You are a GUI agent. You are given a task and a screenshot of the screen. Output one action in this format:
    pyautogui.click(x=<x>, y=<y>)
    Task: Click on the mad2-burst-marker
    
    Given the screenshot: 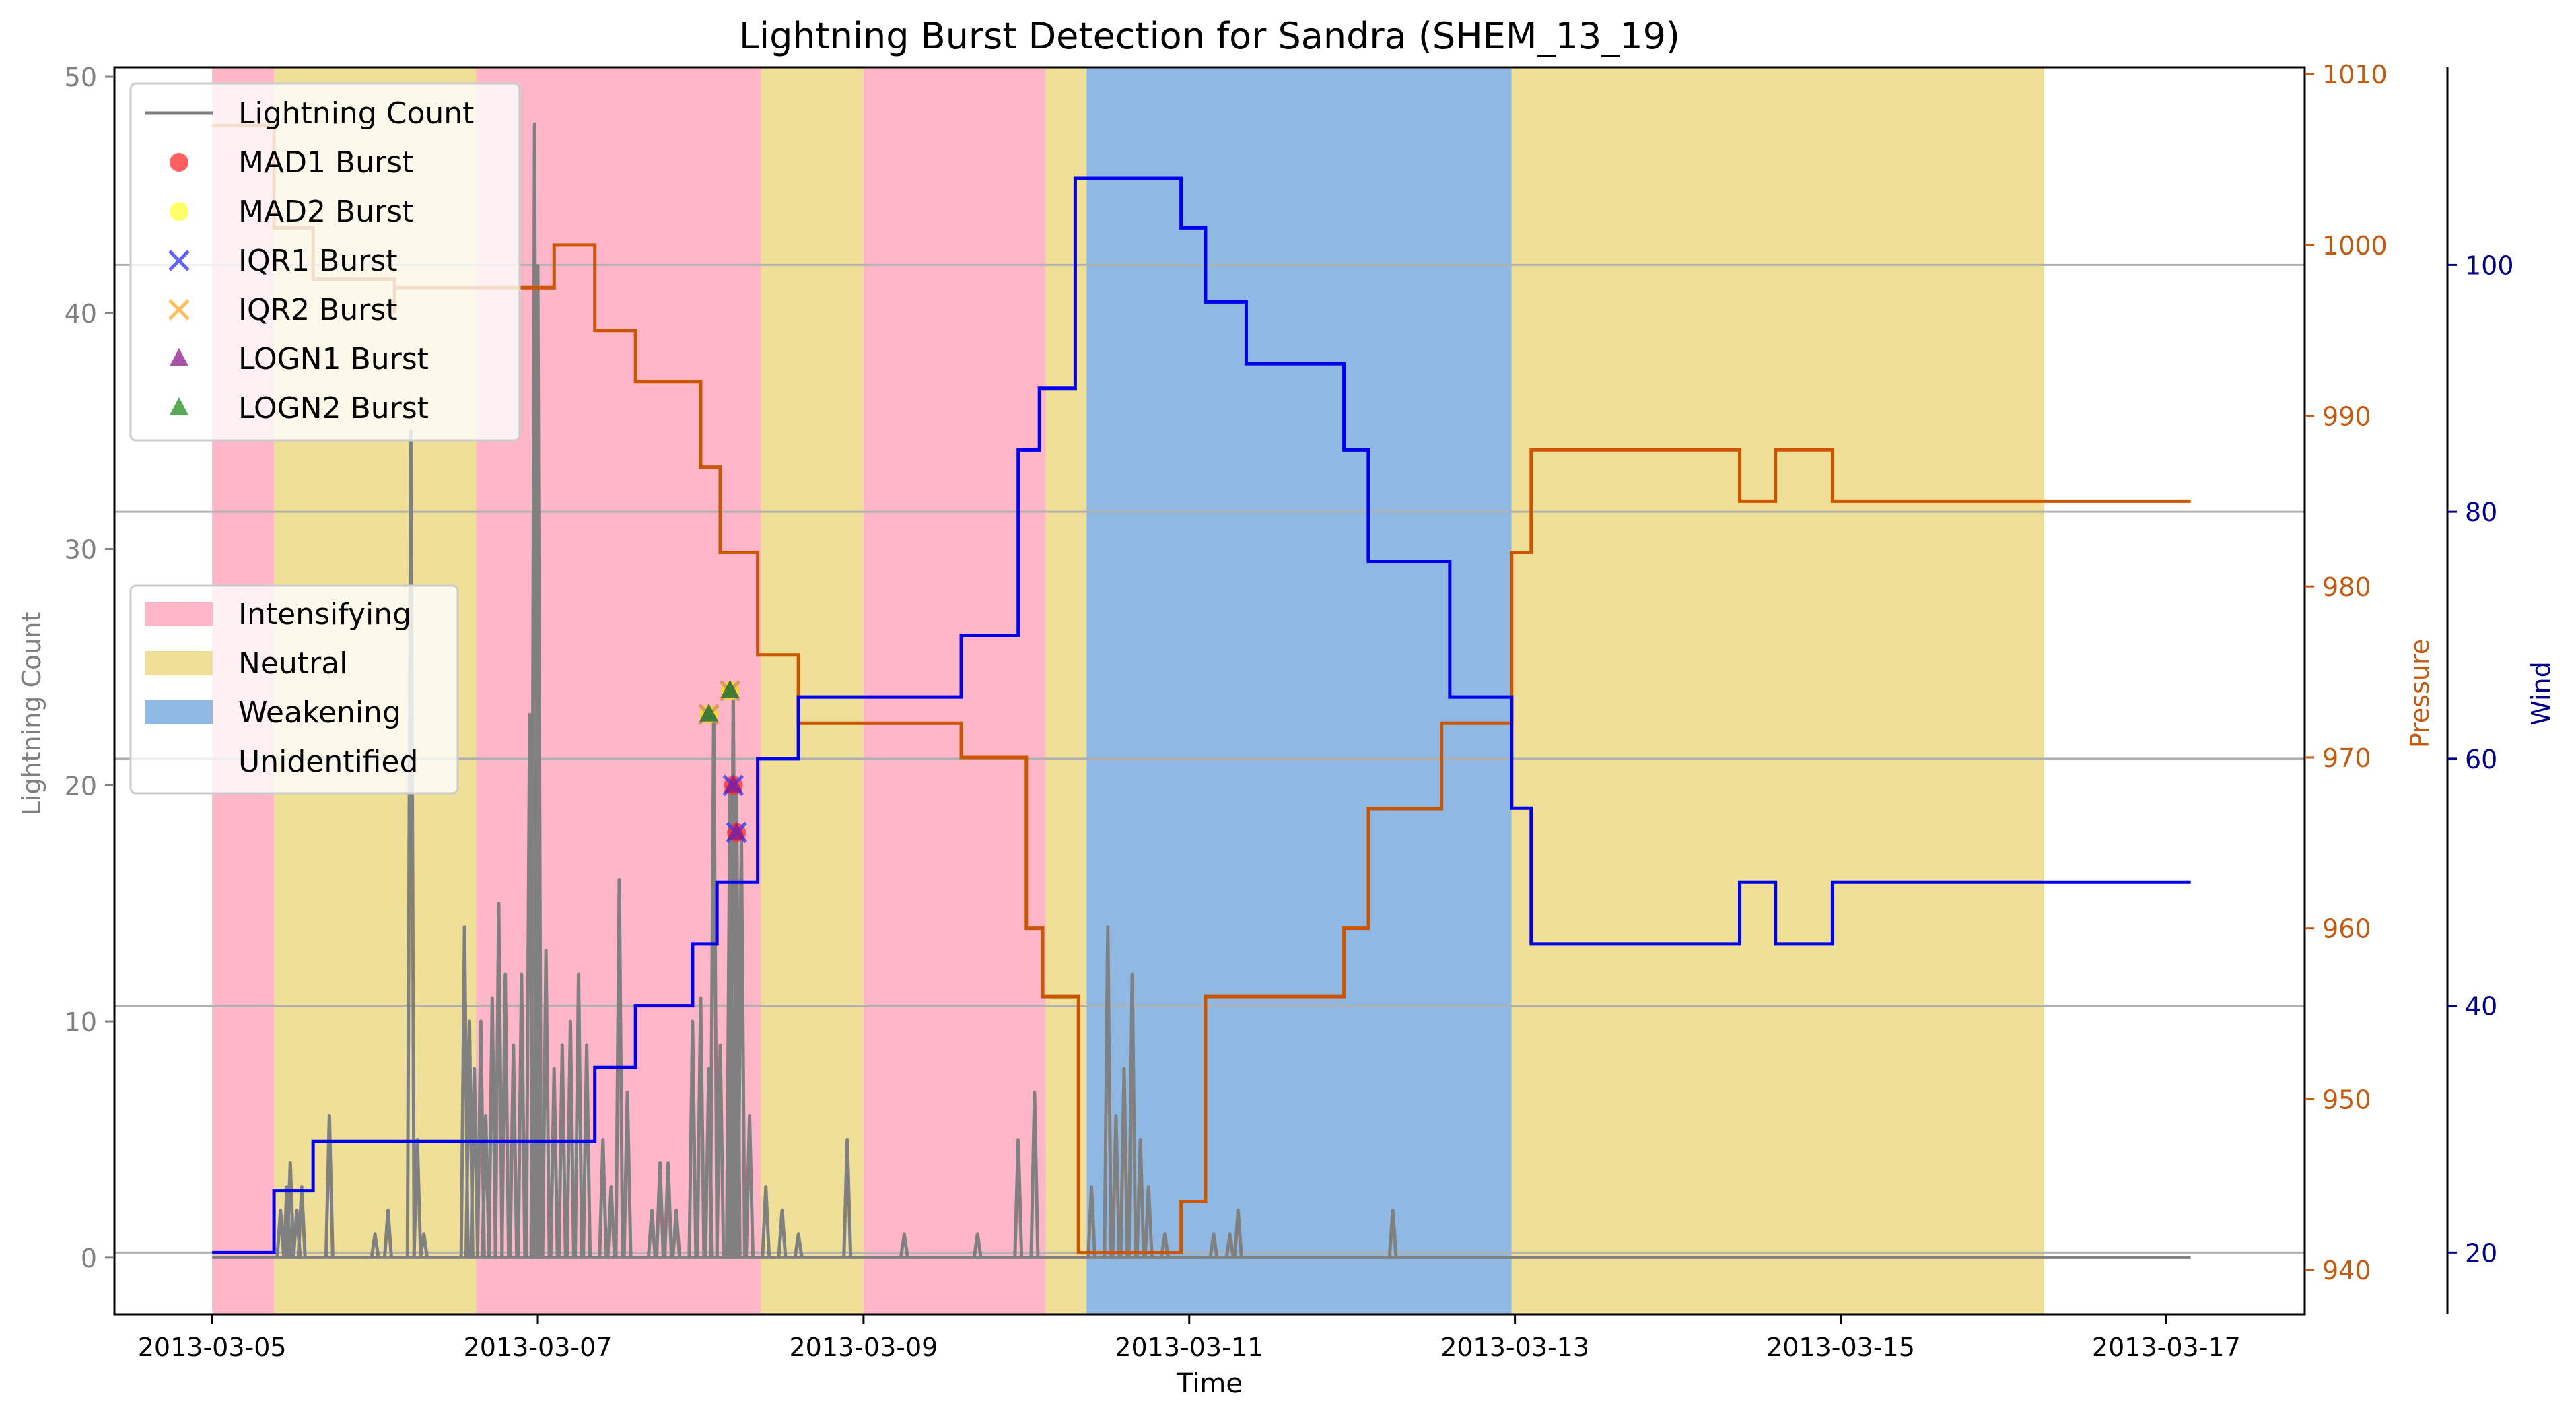 What is the action you would take?
    pyautogui.click(x=179, y=211)
    